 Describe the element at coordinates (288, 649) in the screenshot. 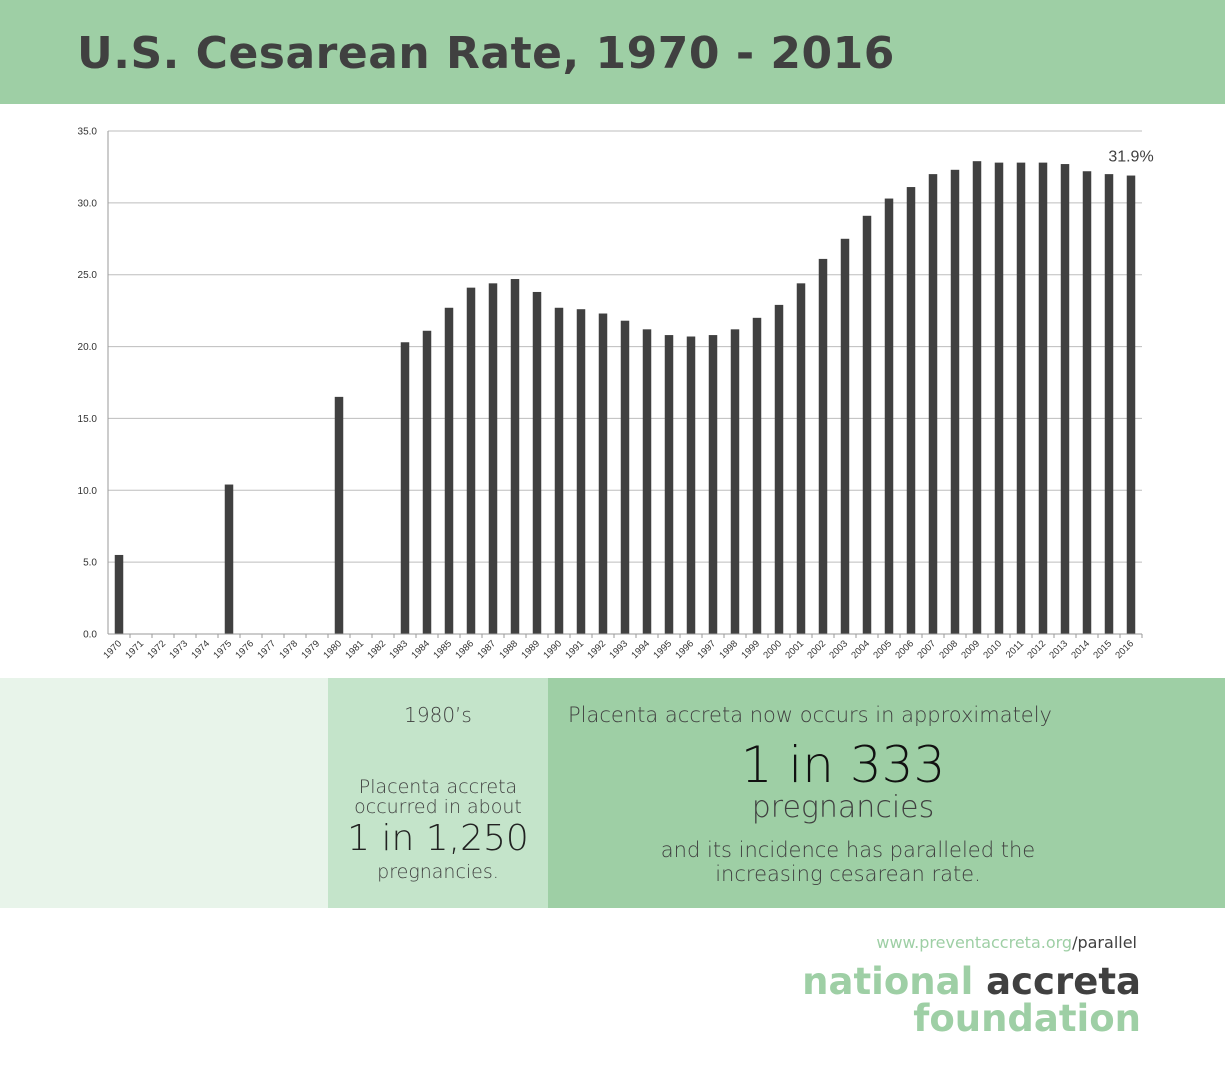

I see `x-tick-label: 1978` at that location.